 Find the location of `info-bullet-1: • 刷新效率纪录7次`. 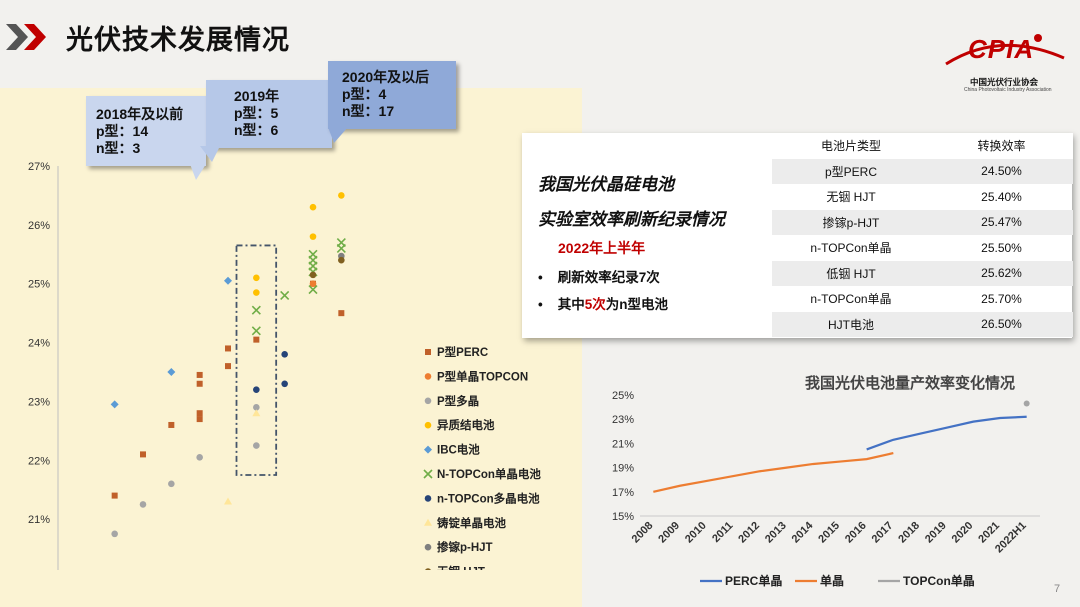

info-bullet-1: • 刷新效率纪录7次 is located at coordinates (599, 276).